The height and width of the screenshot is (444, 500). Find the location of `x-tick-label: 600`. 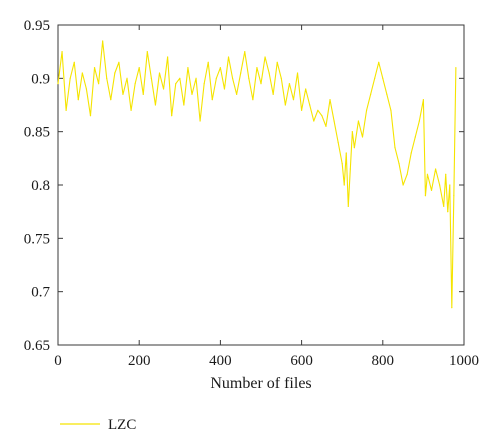

x-tick-label: 600 is located at coordinates (301, 361).